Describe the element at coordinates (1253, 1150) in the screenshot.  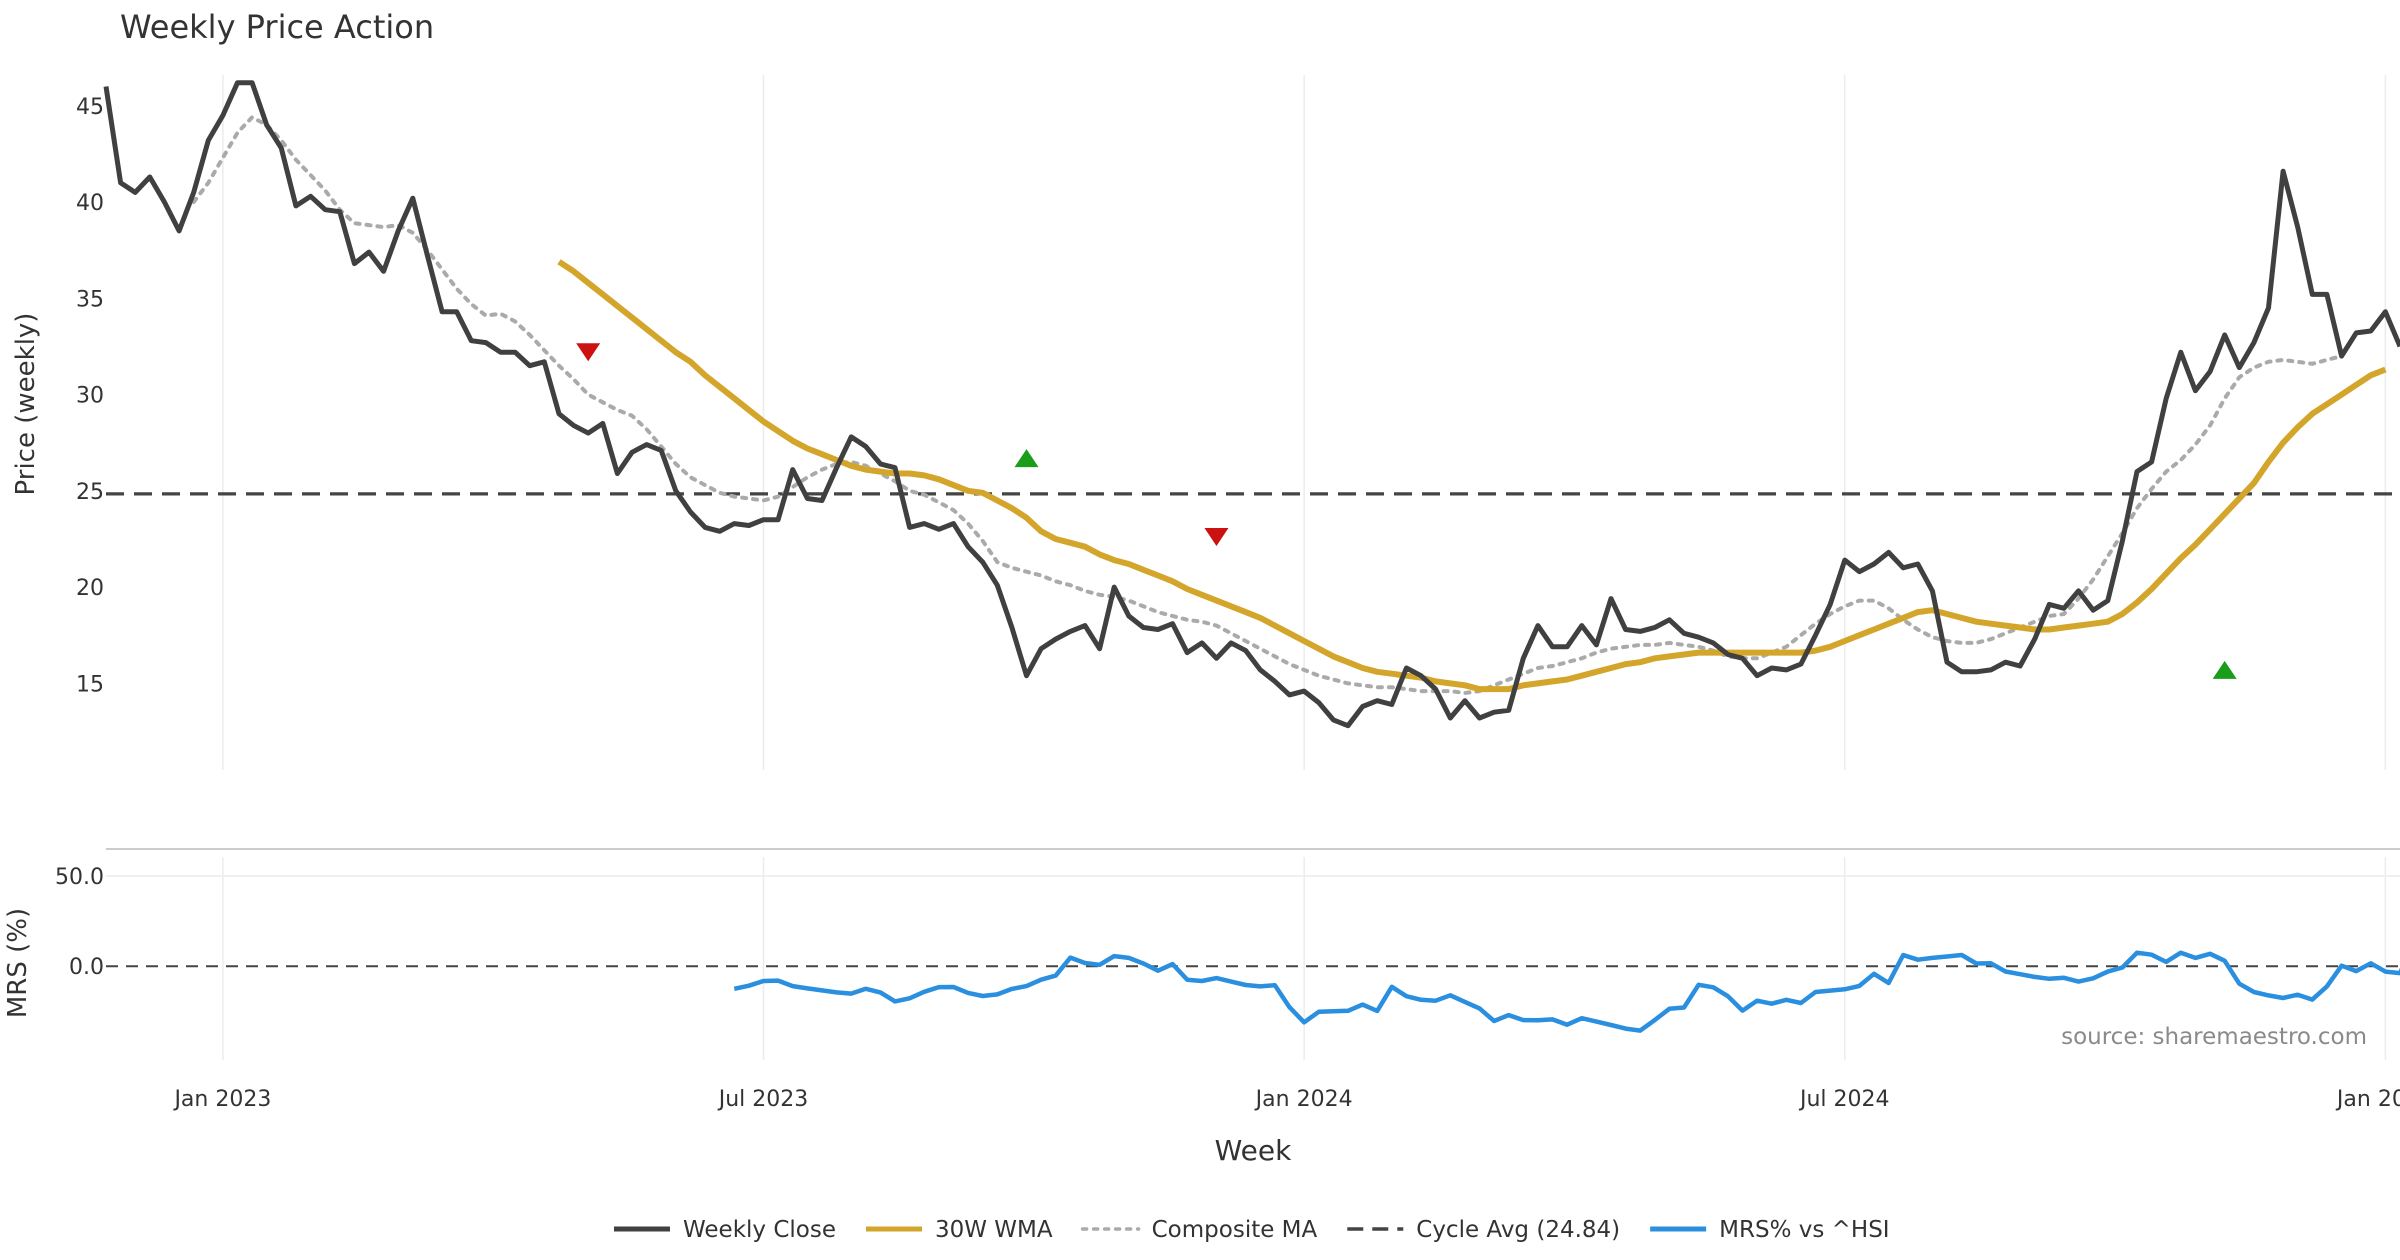
I see `x-axis-title: Week` at that location.